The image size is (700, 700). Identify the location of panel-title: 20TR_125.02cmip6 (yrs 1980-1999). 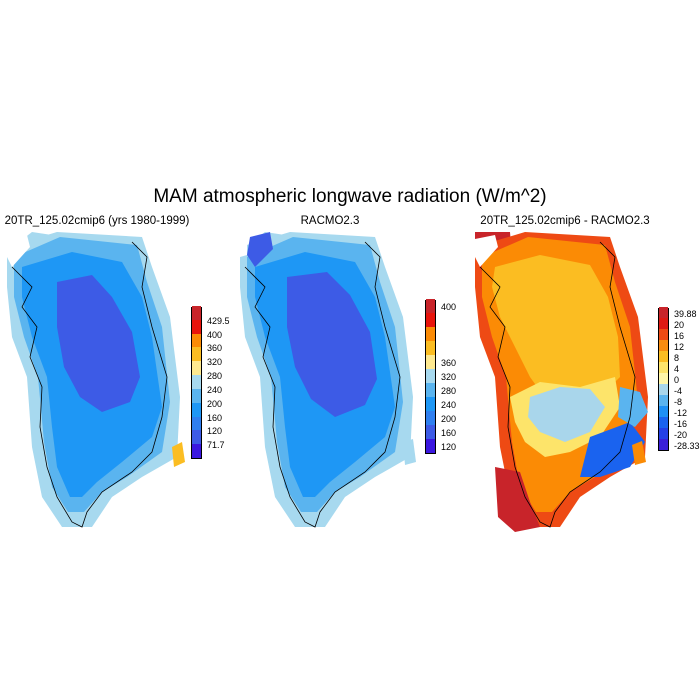
(97, 221).